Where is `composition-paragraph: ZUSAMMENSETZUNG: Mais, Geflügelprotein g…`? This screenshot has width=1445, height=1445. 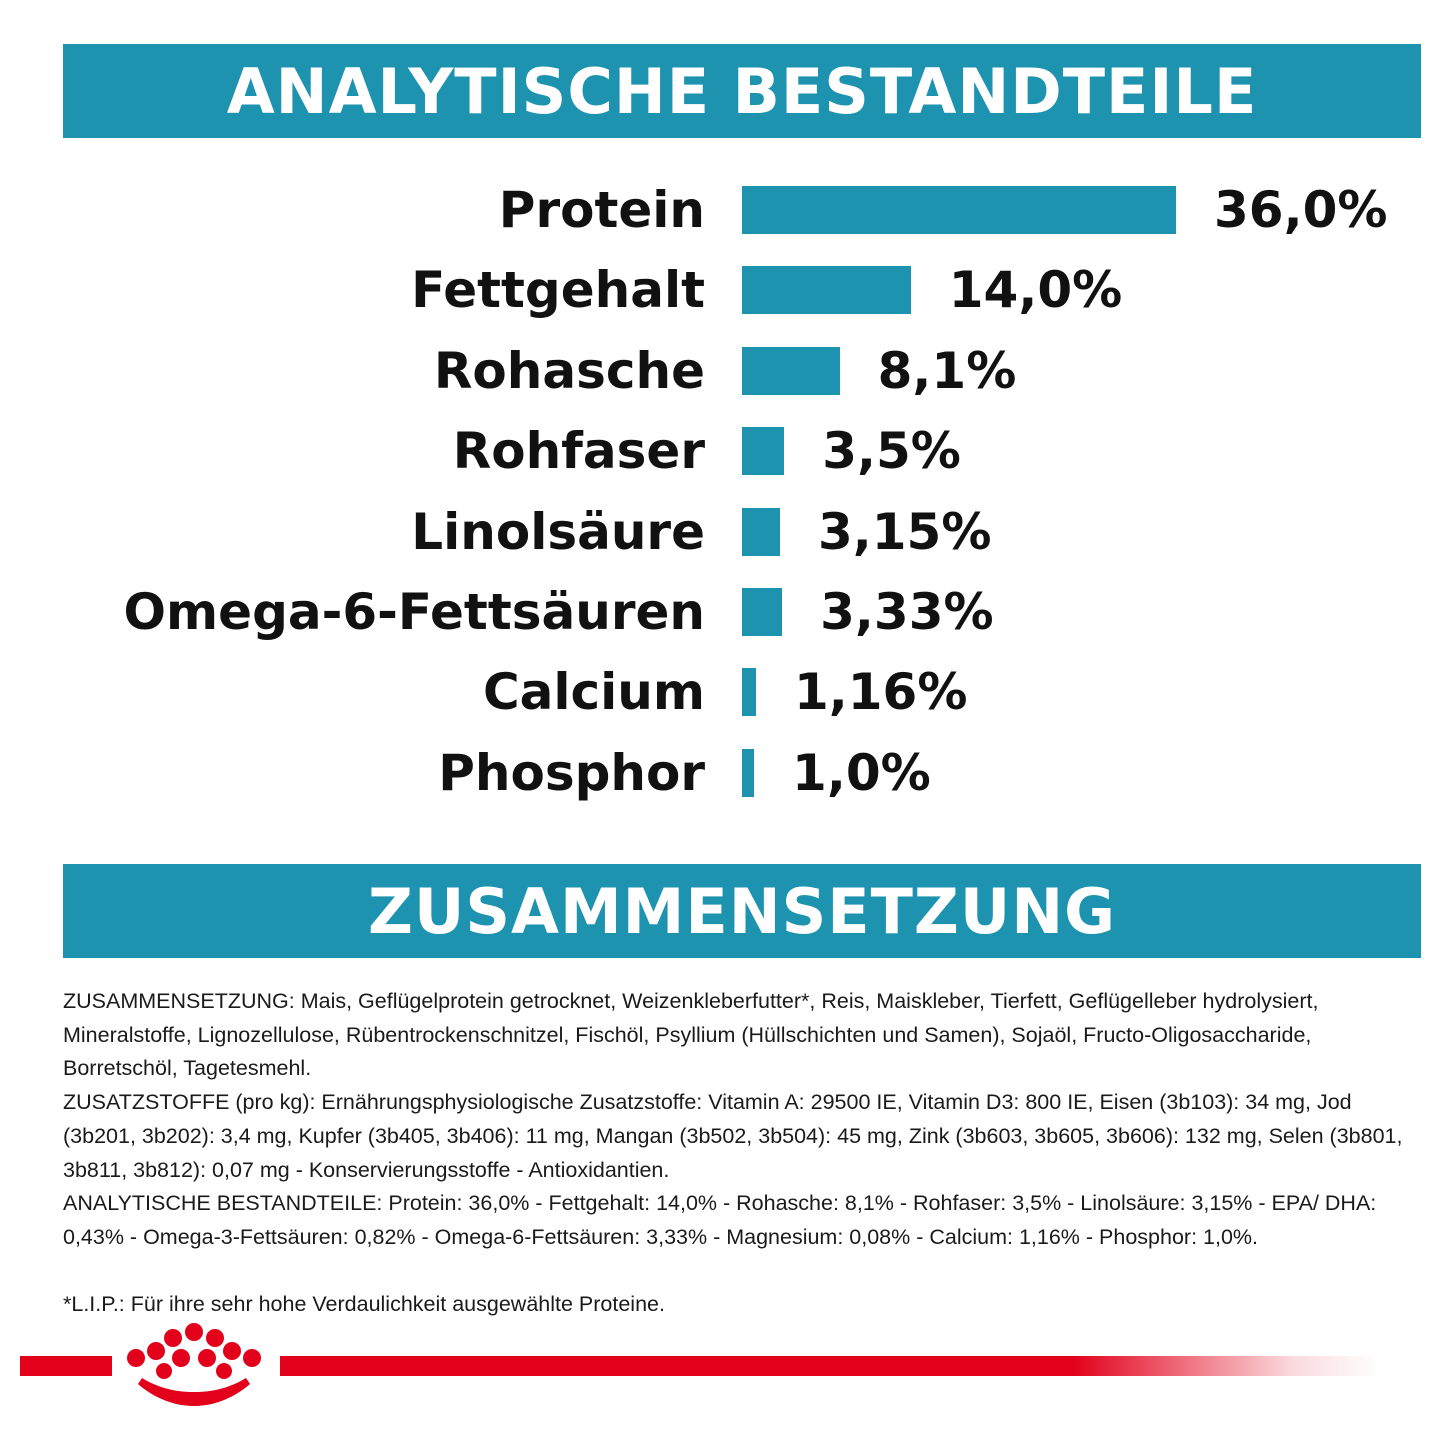 composition-paragraph: ZUSAMMENSETZUNG: Mais, Geflügelprotein g… is located at coordinates (691, 1035).